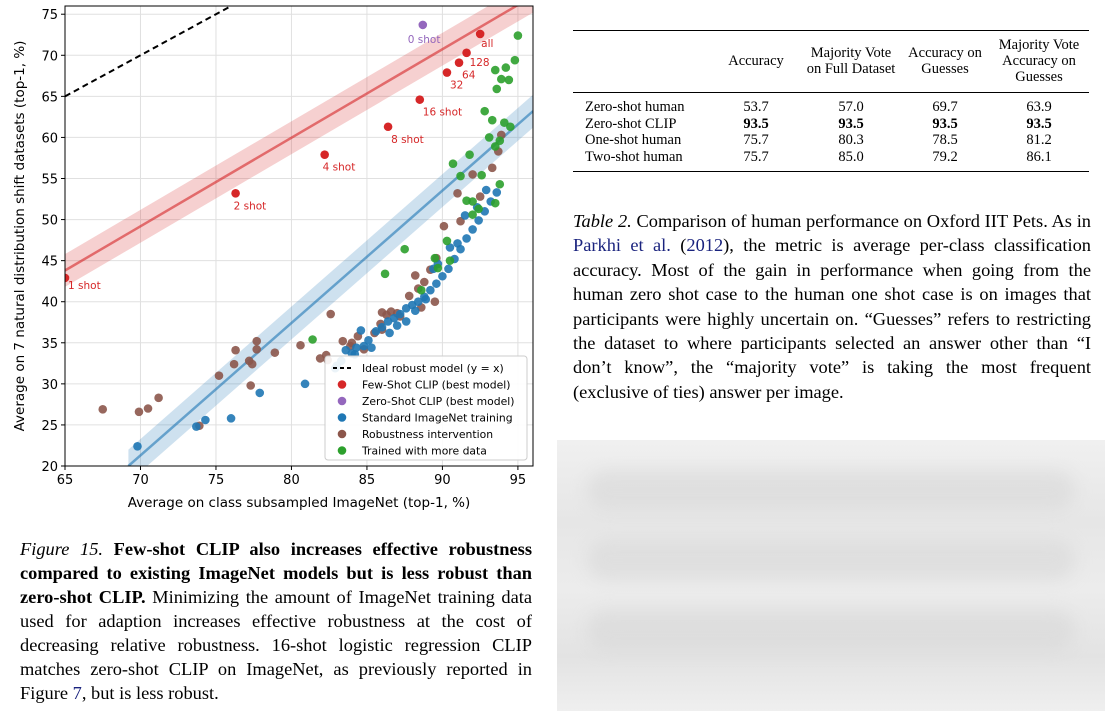 This screenshot has height=711, width=1105. I want to click on parkhi-citation-link: Parkhi et al., so click(622, 245).